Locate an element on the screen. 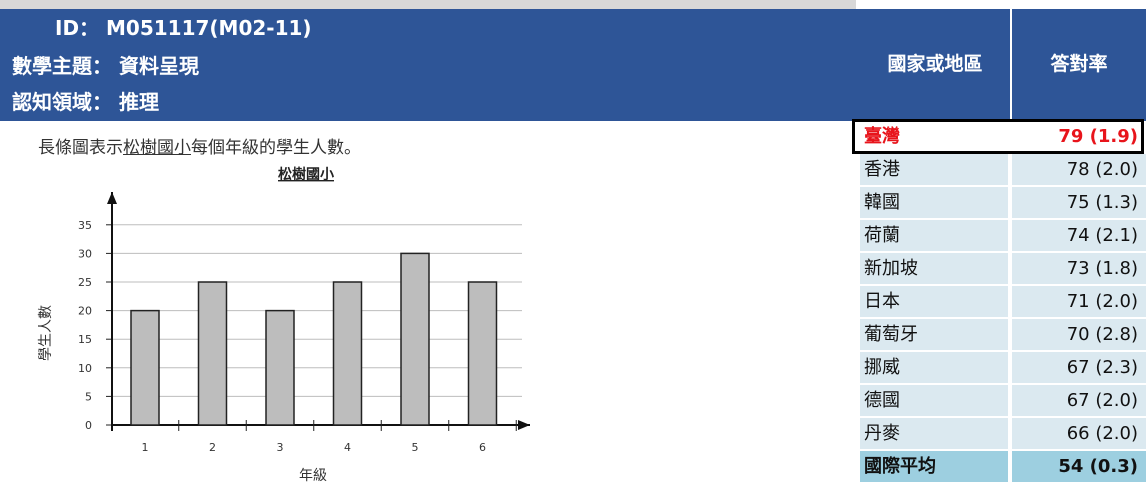 The width and height of the screenshot is (1146, 504). school-name-underlined: 松樹國小 is located at coordinates (157, 148).